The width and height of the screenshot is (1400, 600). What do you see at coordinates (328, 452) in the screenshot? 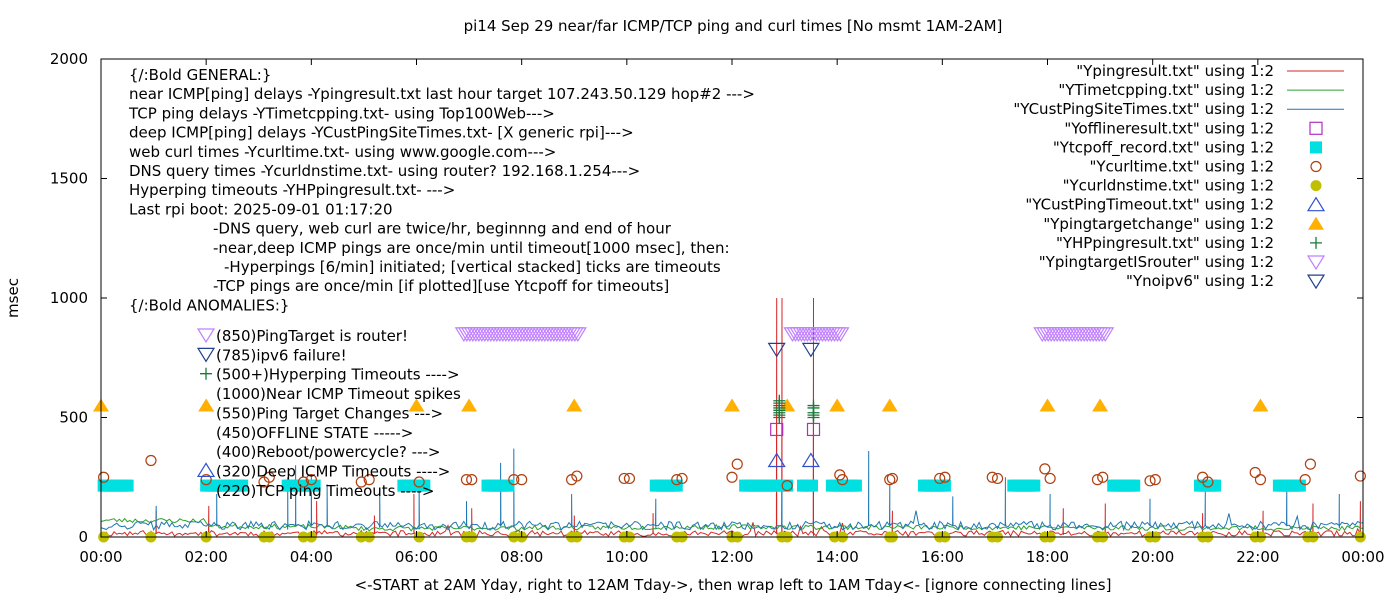
I see `anomaly-label: (400)Reboot/powercycle? --->` at bounding box center [328, 452].